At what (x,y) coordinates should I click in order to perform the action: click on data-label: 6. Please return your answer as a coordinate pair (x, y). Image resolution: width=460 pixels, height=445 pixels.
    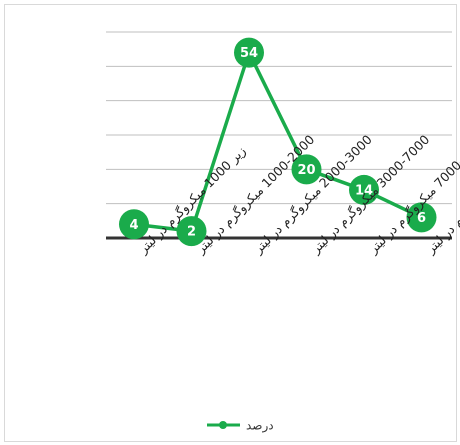
    Looking at the image, I should click on (421, 218).